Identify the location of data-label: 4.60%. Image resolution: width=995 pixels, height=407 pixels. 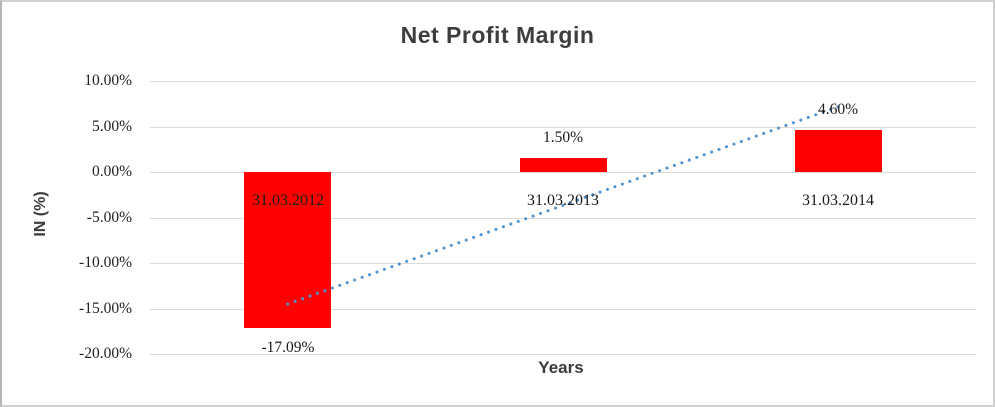
(838, 109).